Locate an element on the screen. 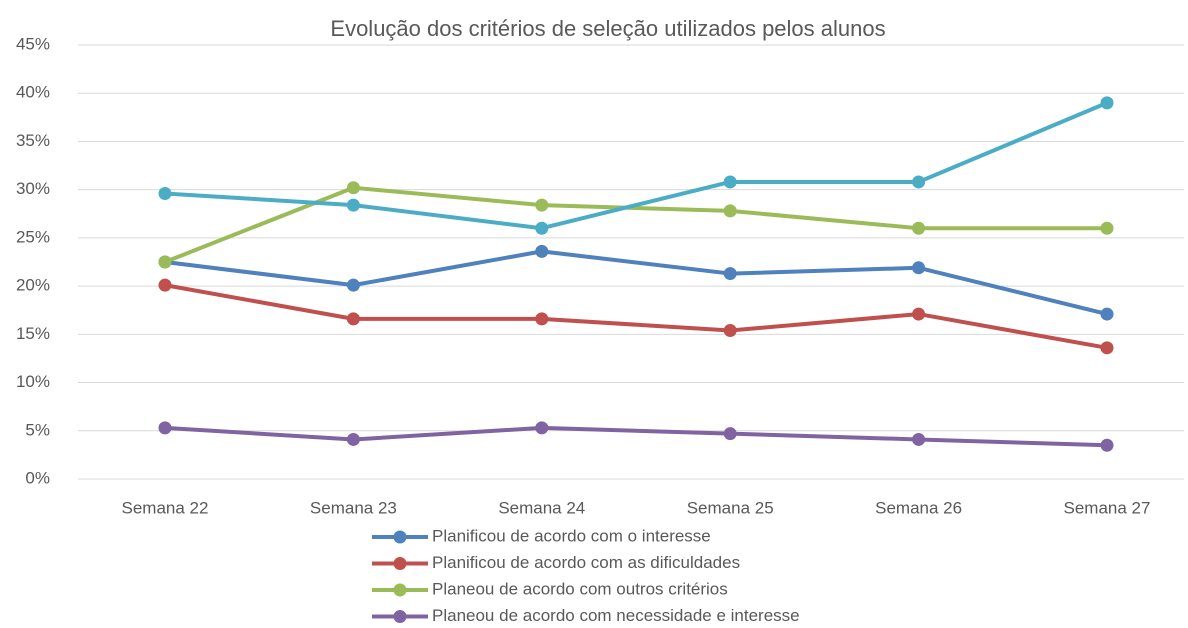 This screenshot has height=628, width=1188. y-tick-label: 5% is located at coordinates (37, 429).